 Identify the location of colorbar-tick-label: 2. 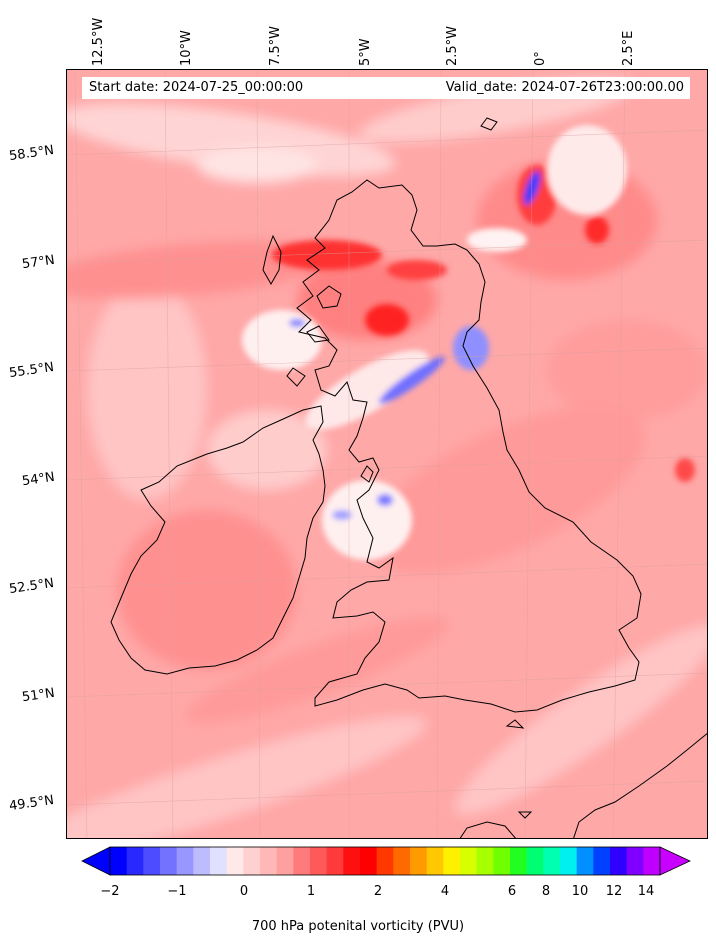
(378, 891).